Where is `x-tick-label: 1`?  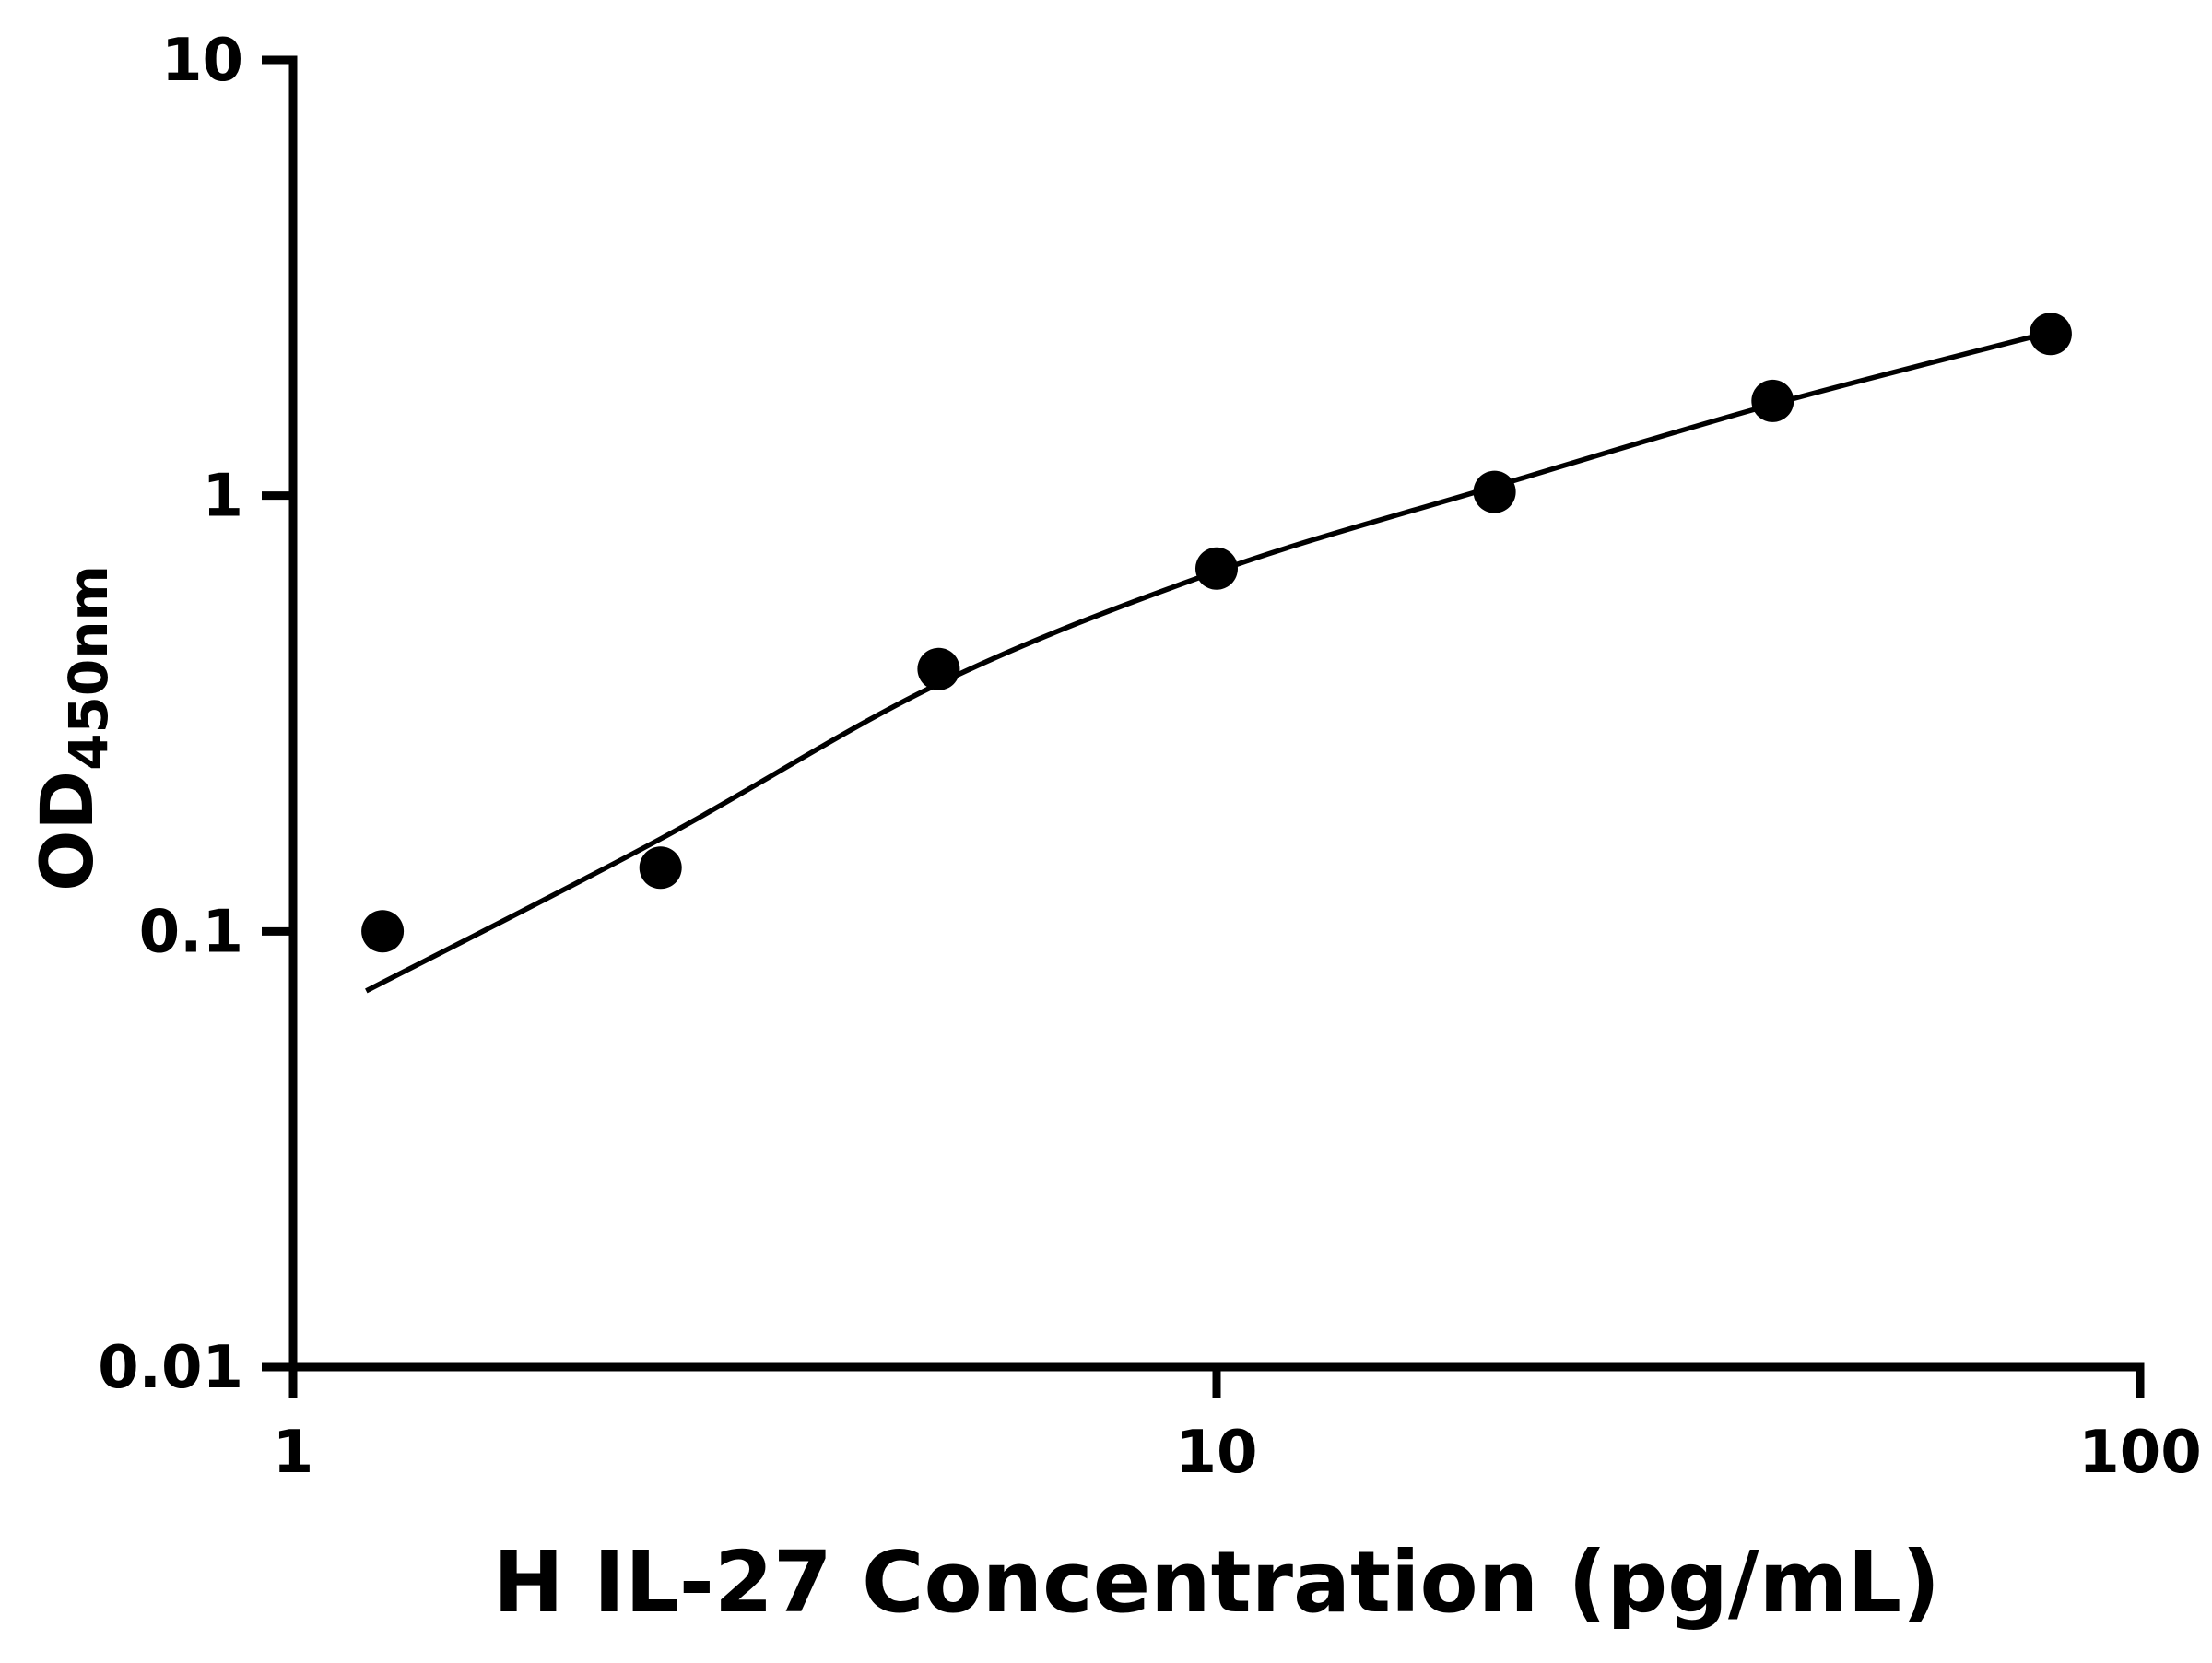 x-tick-label: 1 is located at coordinates (293, 1453).